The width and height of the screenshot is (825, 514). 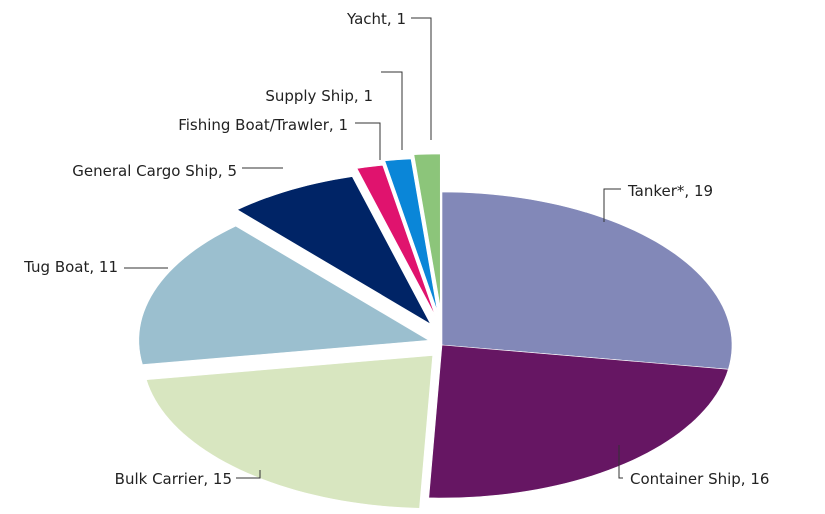 I want to click on leader-line-fishing-boat-trawler, so click(x=368, y=141).